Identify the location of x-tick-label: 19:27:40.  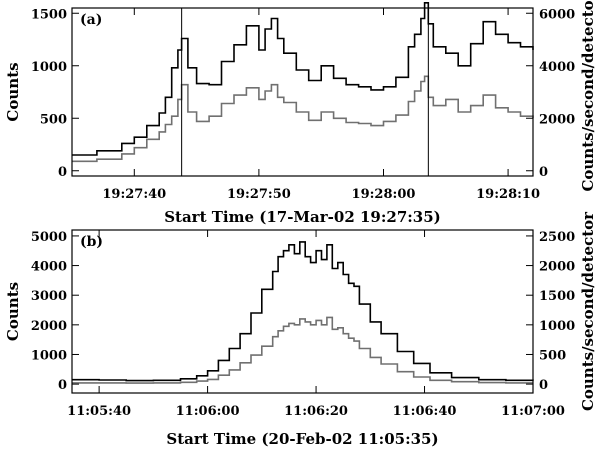
(134, 194).